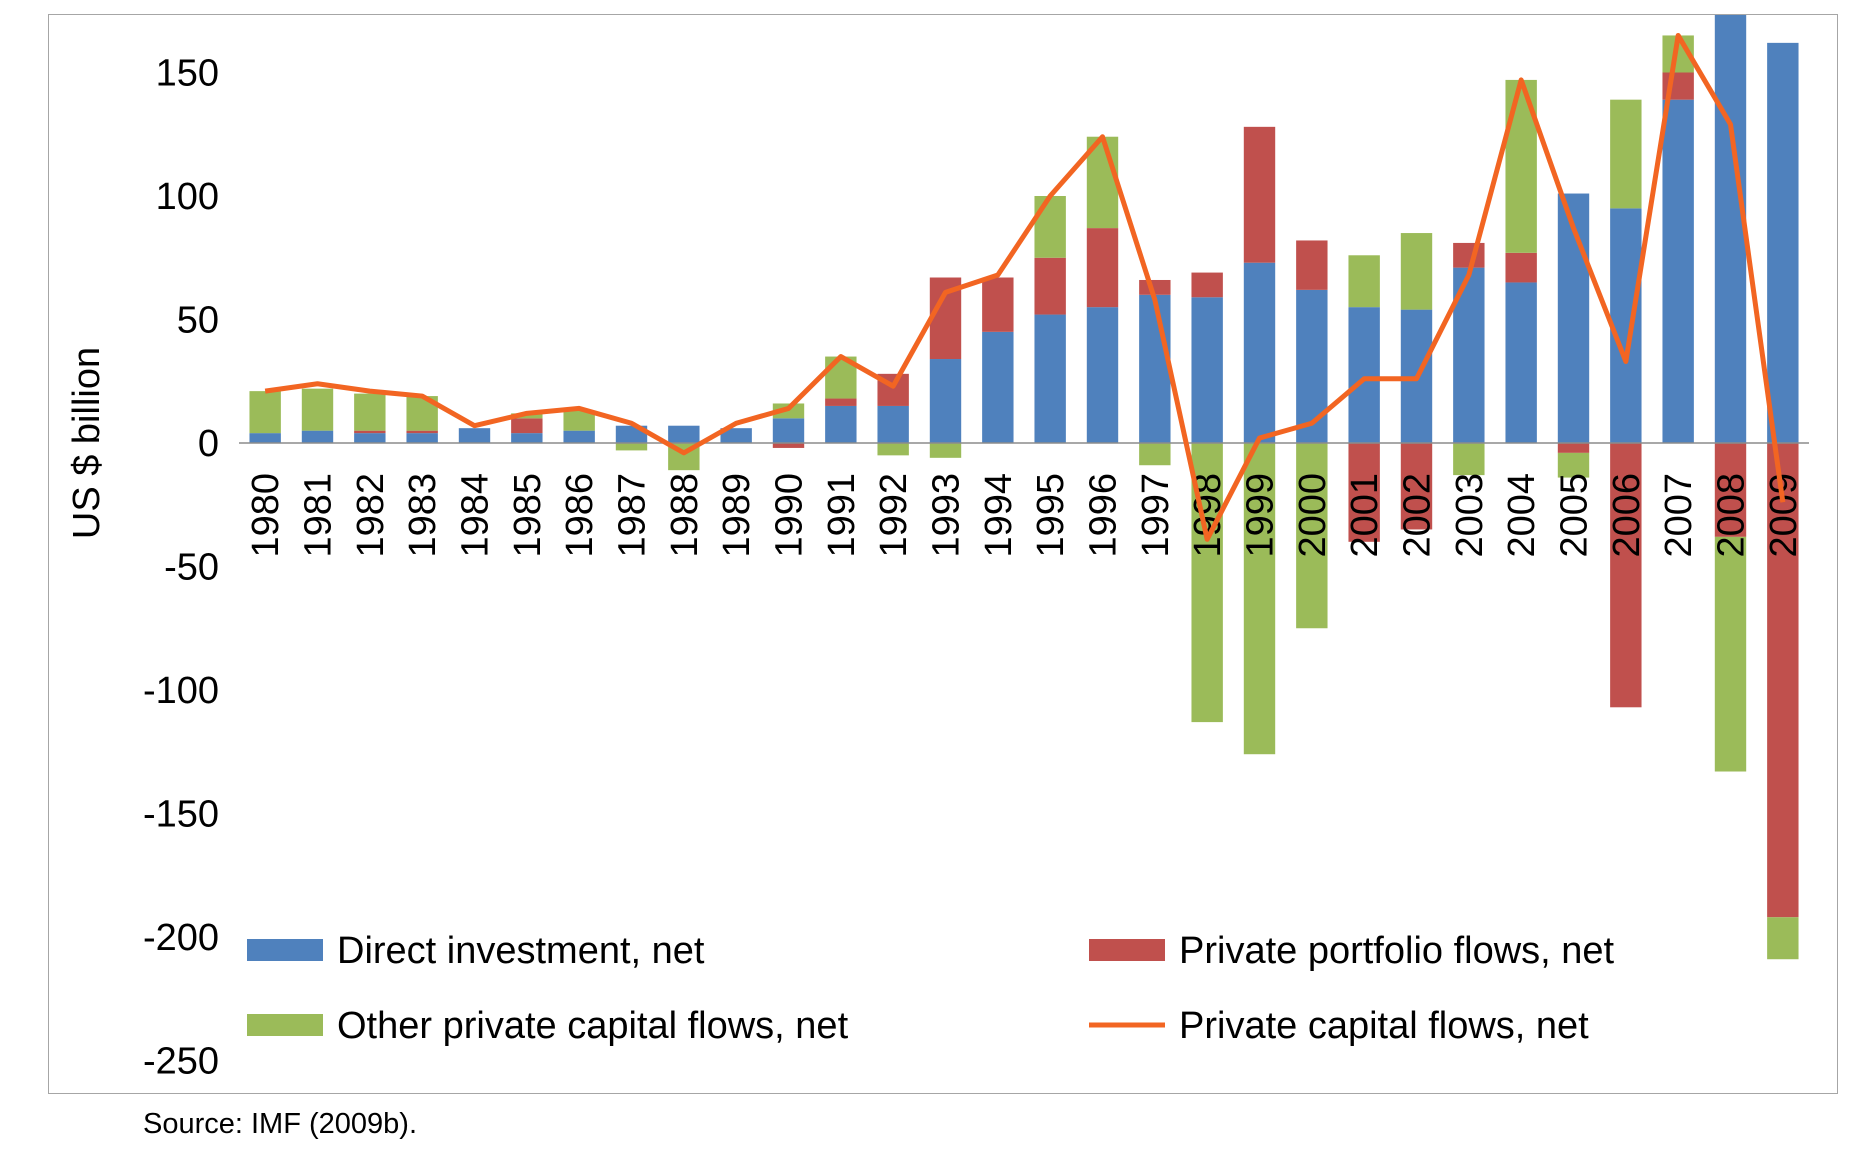 The image size is (1856, 1153). What do you see at coordinates (181, 938) in the screenshot?
I see `y-tick-label: -200` at bounding box center [181, 938].